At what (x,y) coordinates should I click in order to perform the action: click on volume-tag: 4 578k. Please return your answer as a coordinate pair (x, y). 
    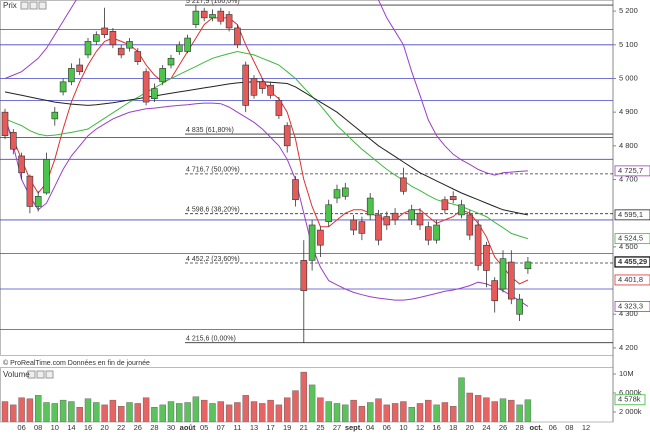
    Looking at the image, I should click on (629, 399).